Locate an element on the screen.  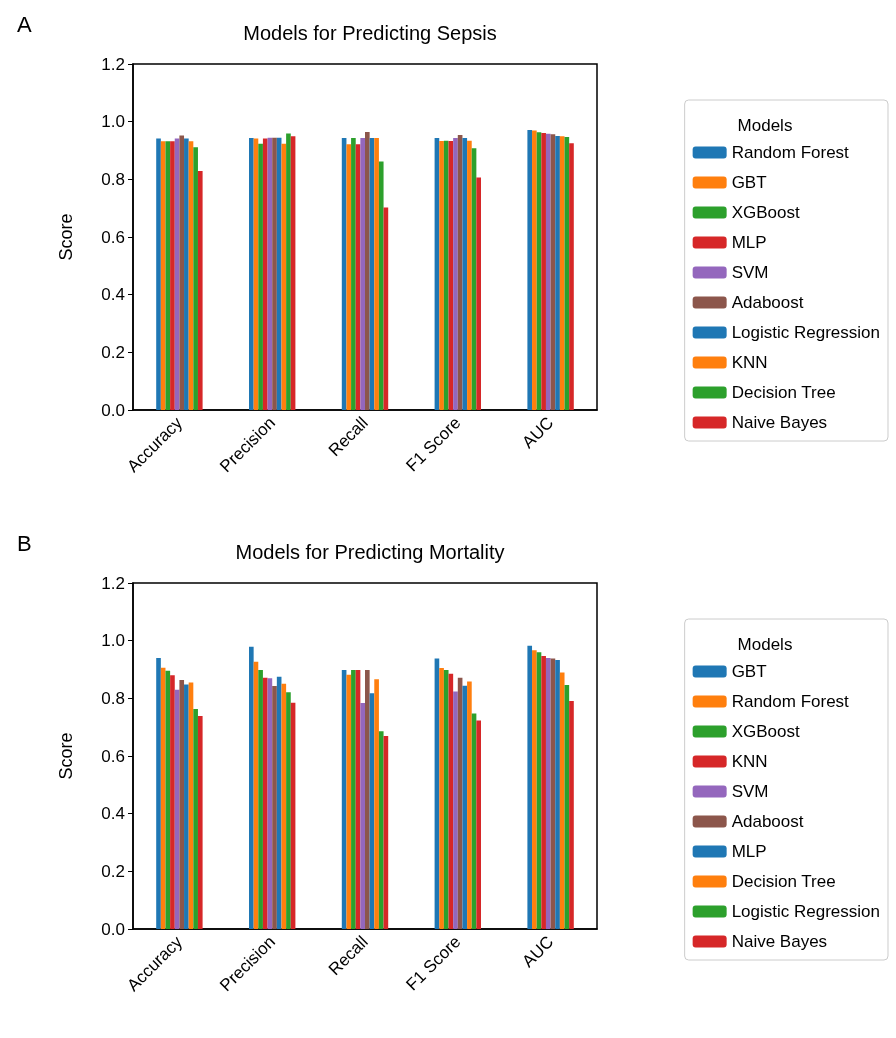
text: B is located at coordinates (24, 543).